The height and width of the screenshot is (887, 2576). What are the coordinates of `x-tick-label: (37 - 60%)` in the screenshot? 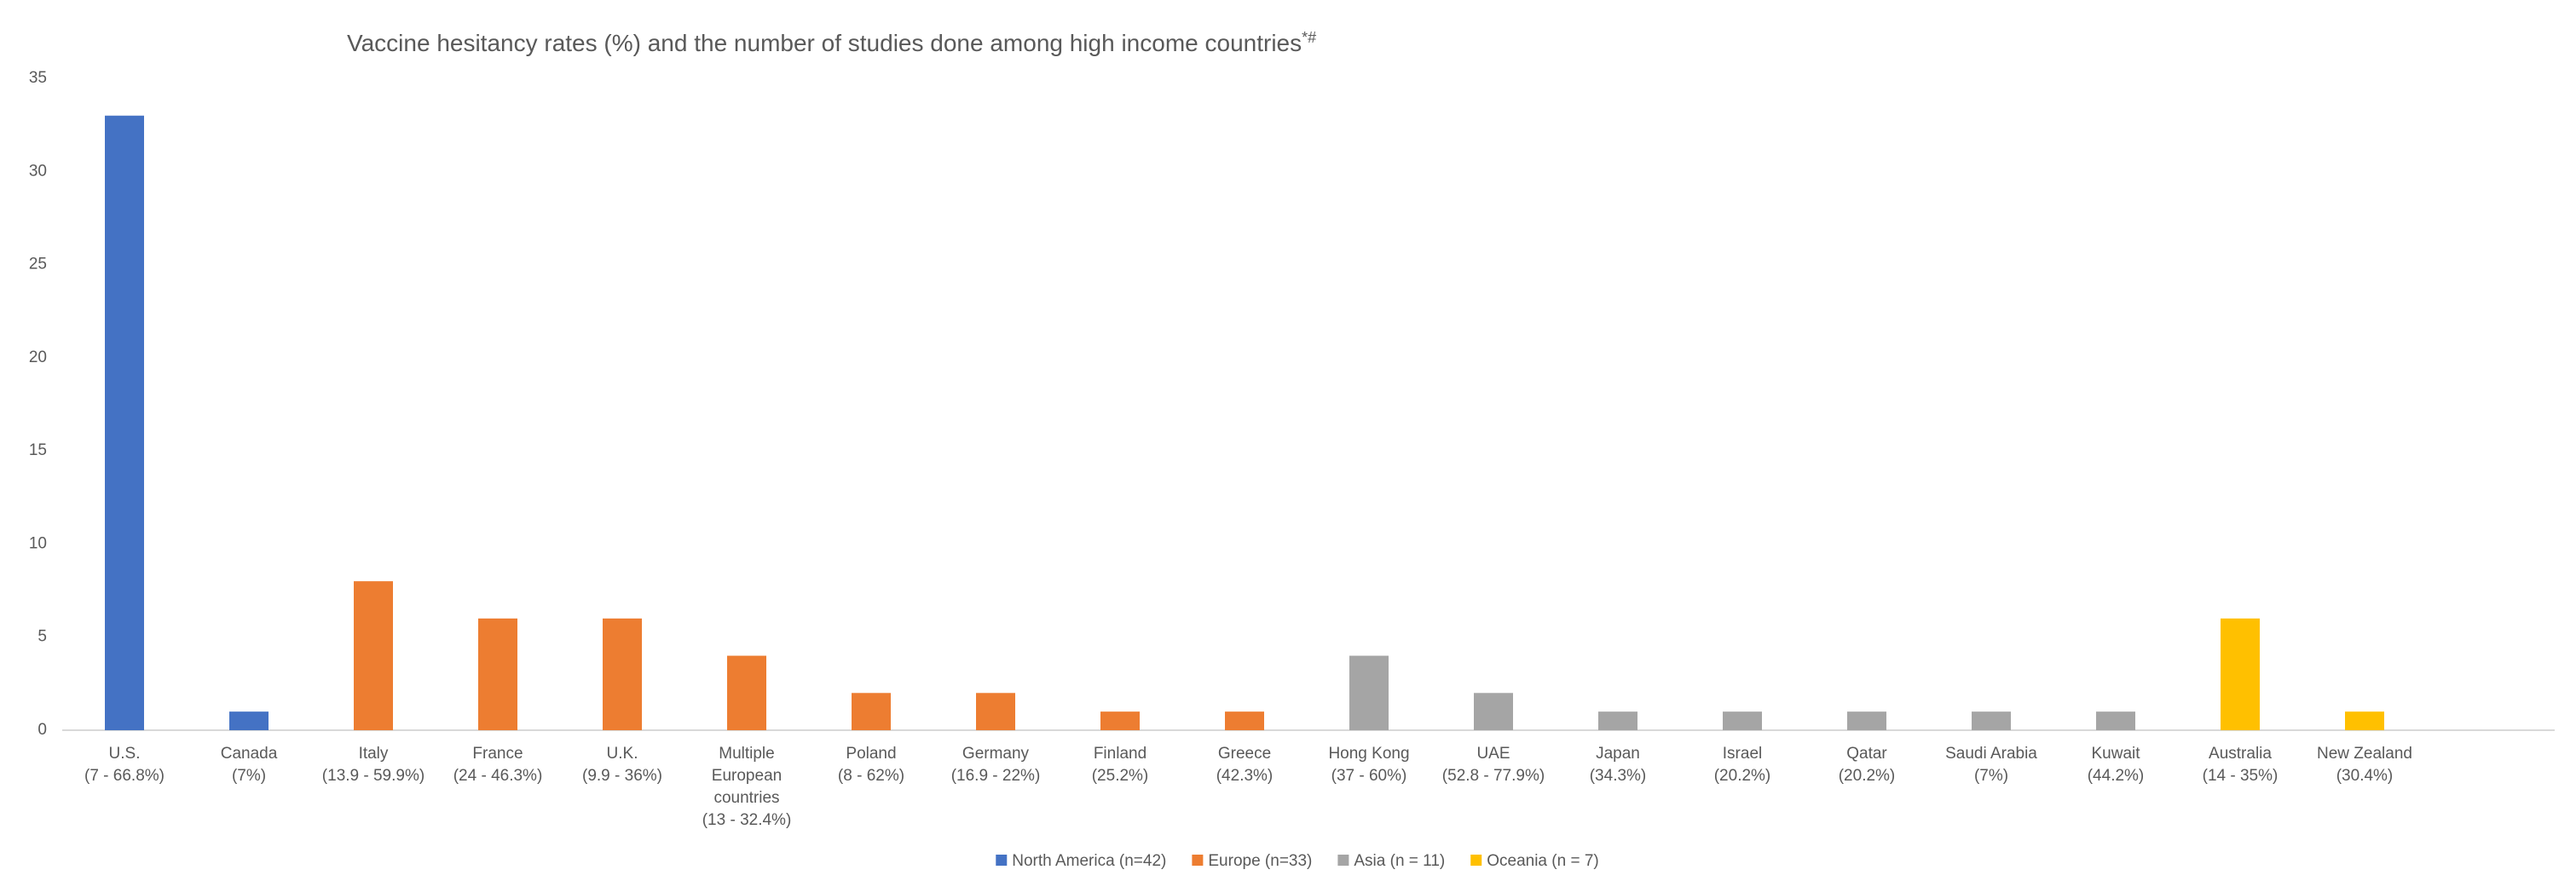 It's located at (1369, 776).